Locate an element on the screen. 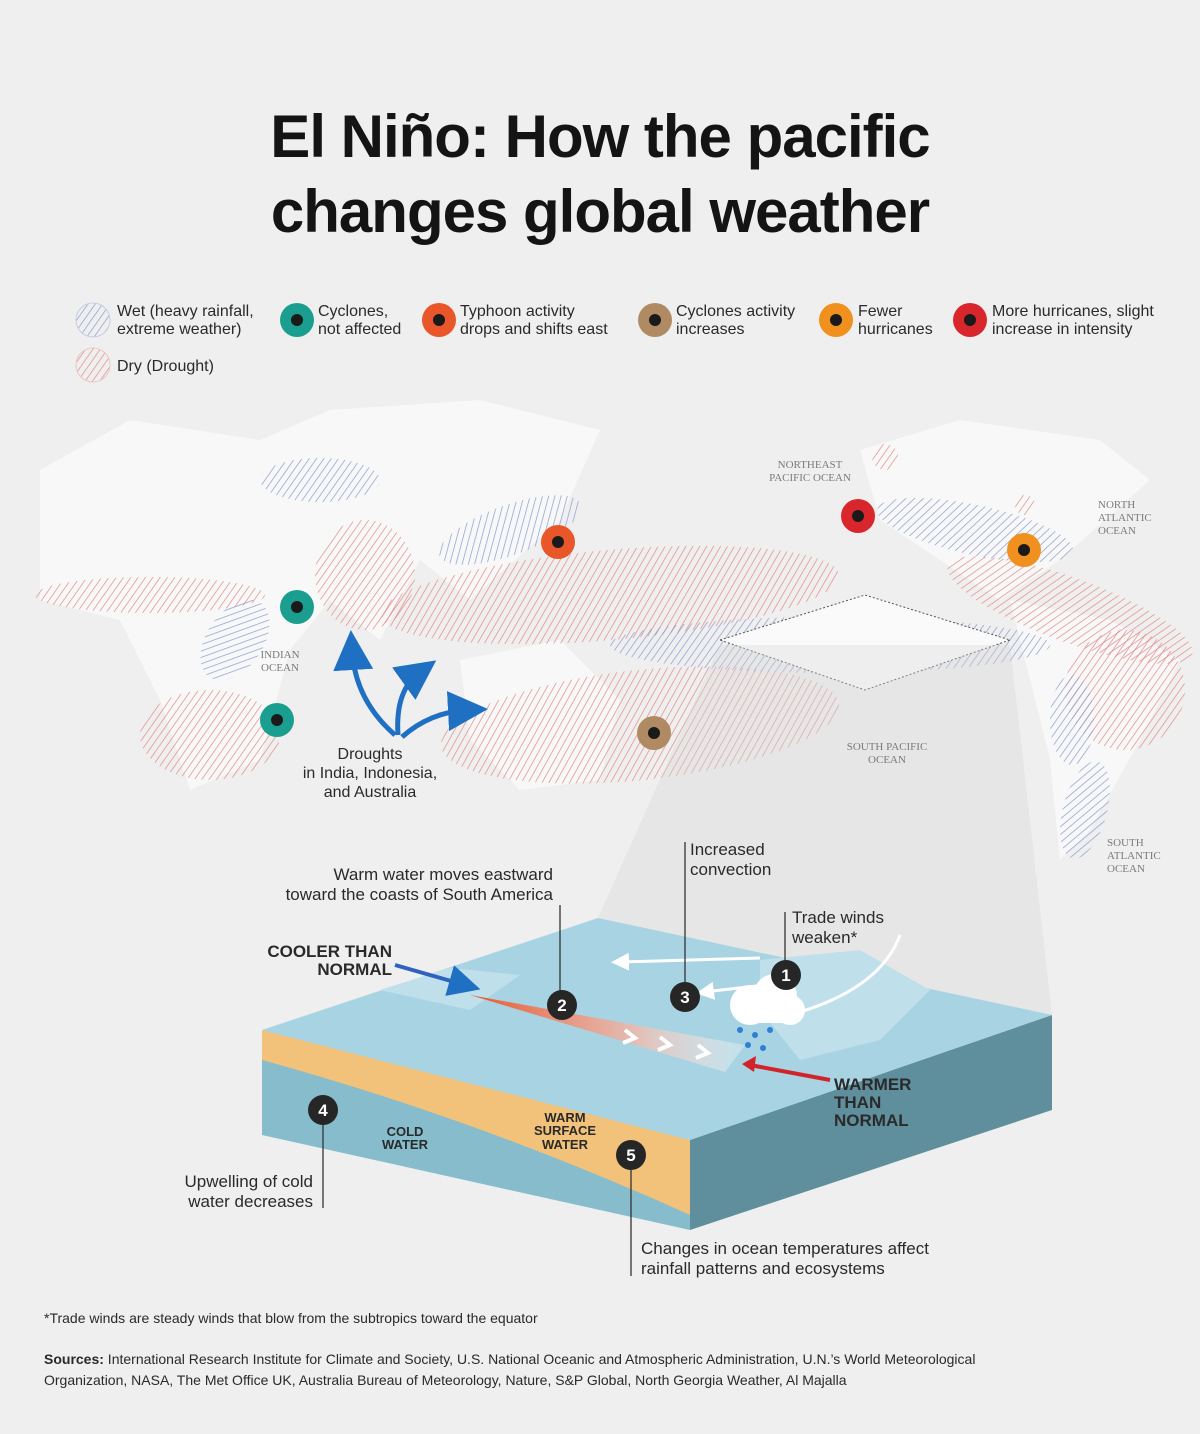  text-line: Cyclones activity is located at coordinates (735, 311).